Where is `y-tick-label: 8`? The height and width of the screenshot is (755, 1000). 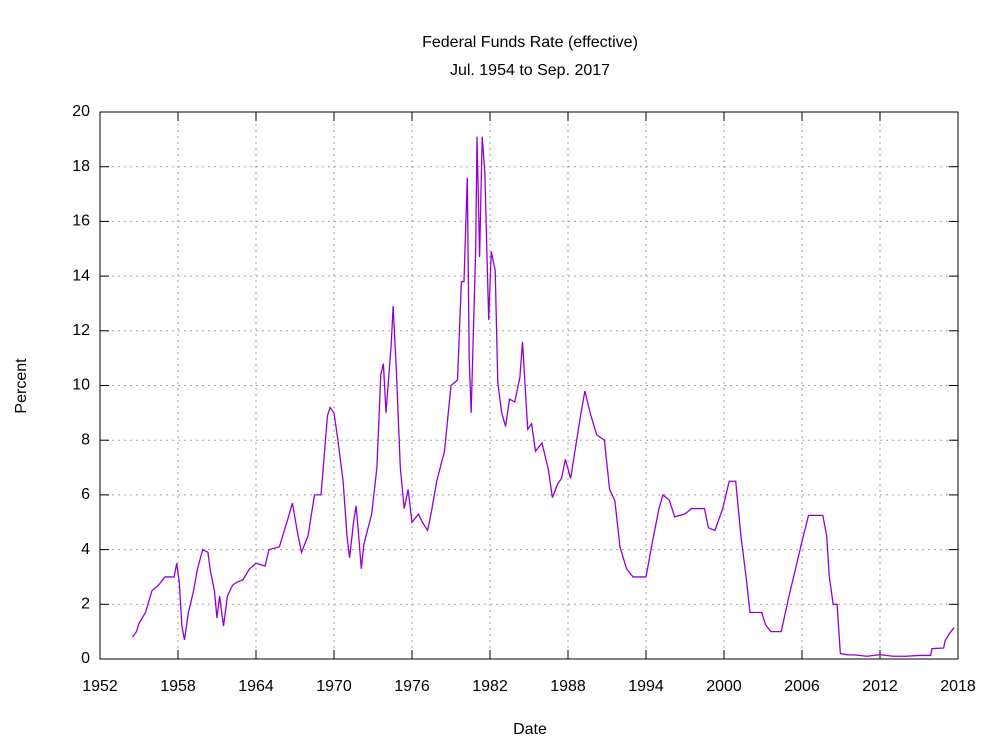
y-tick-label: 8 is located at coordinates (85, 439).